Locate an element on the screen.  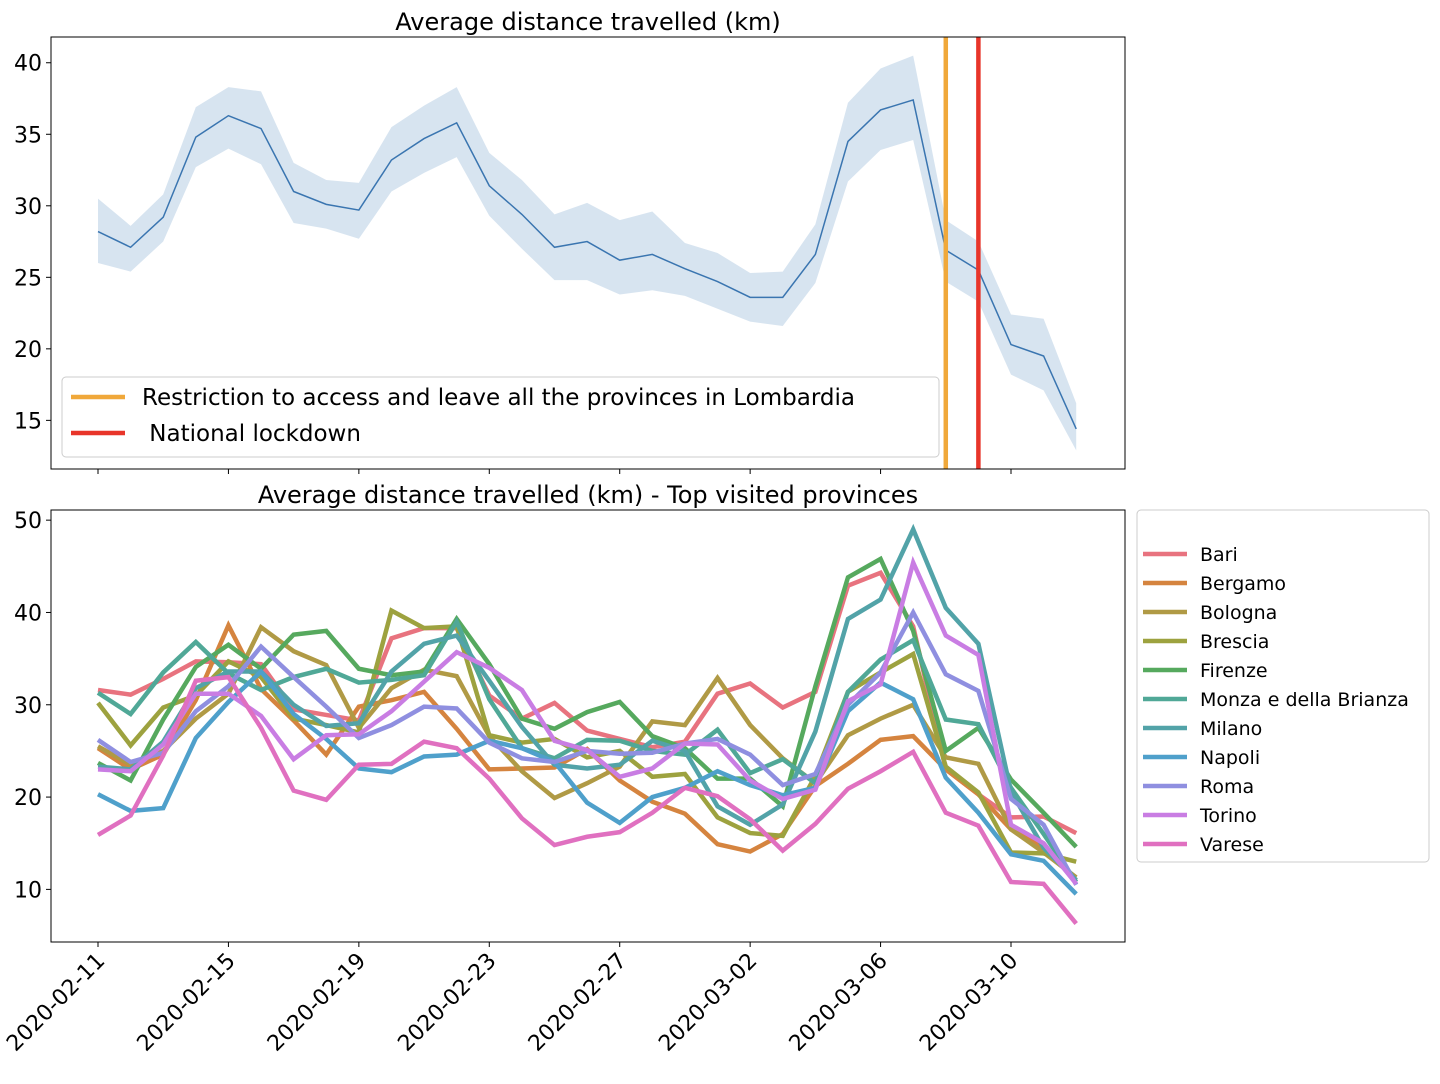
y-tick-label: 25 is located at coordinates (28, 278).